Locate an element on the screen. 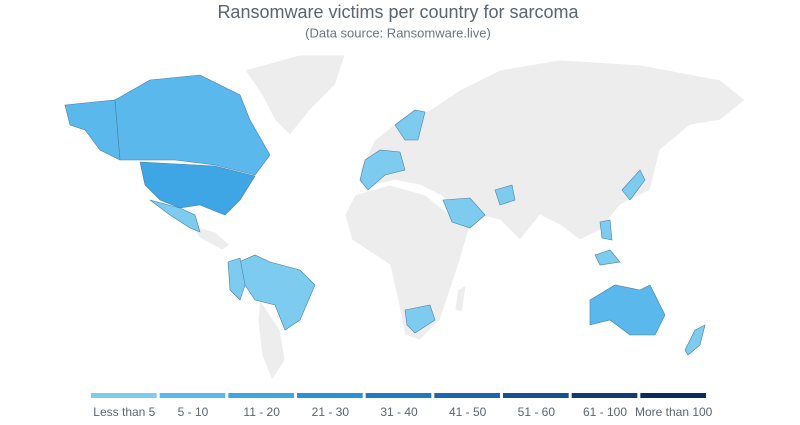 The image size is (800, 425). legend-label: Less than 5 is located at coordinates (124, 412).